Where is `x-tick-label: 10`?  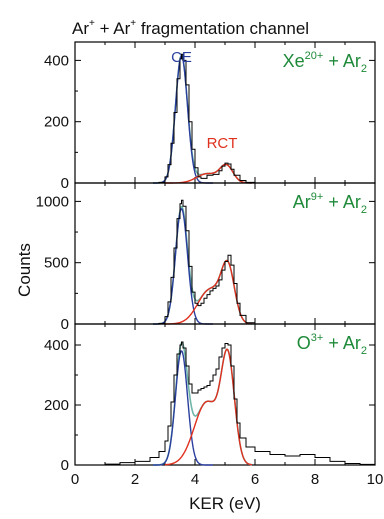 x-tick-label: 10 is located at coordinates (375, 479).